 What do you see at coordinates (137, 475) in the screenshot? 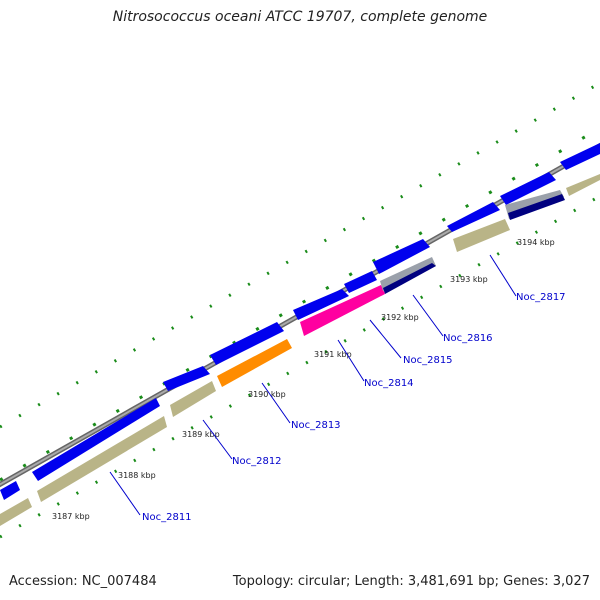
I see `kbp-label: 3188 kbp` at bounding box center [137, 475].